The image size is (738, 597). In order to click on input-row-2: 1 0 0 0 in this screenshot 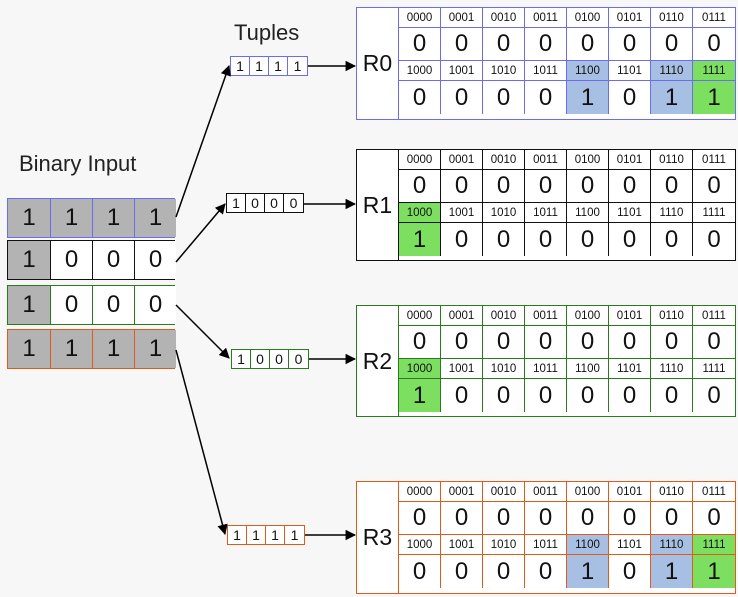, I will do `click(91, 305)`.